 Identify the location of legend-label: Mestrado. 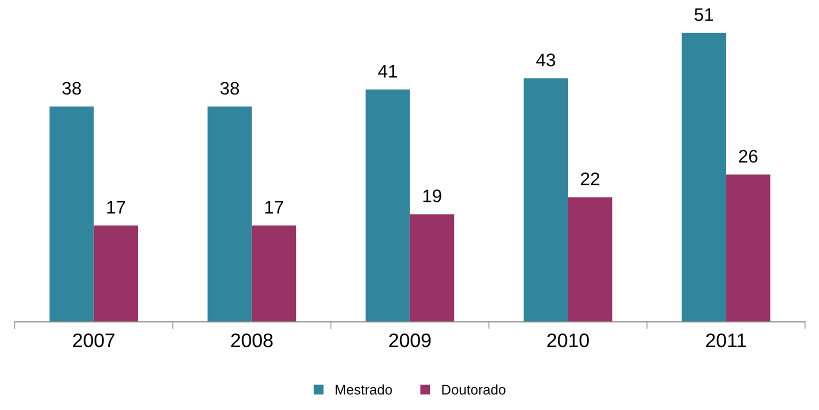
(364, 389).